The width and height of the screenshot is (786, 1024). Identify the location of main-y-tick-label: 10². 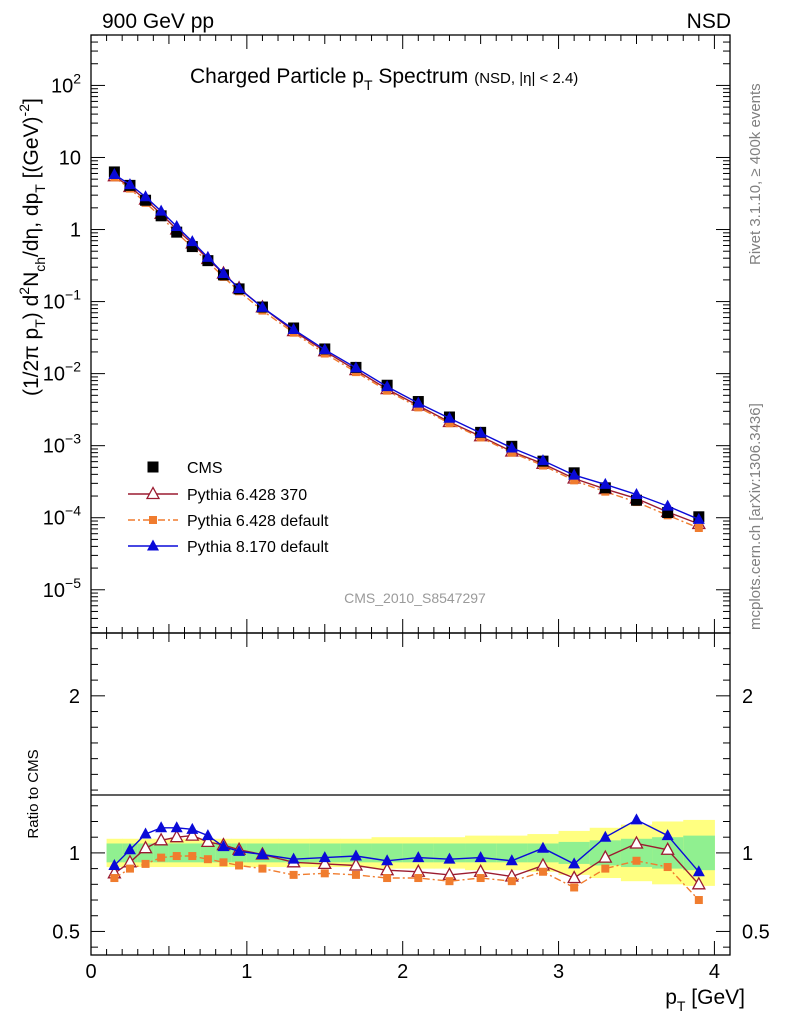
(66, 83).